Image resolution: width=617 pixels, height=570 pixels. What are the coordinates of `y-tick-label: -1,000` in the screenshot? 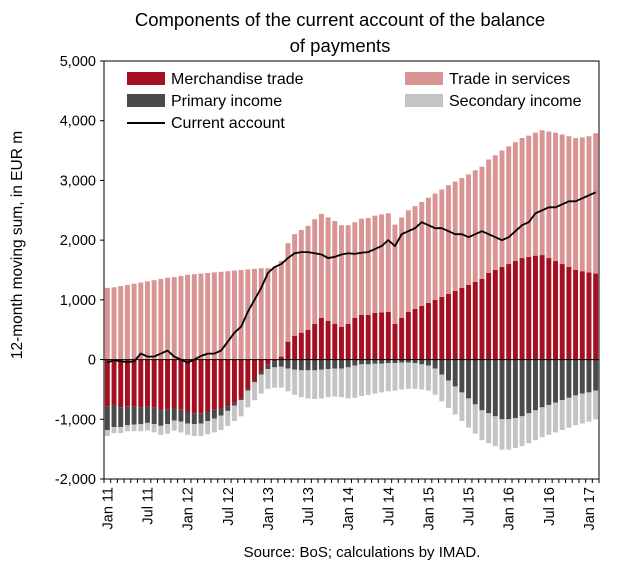 It's located at (75, 420).